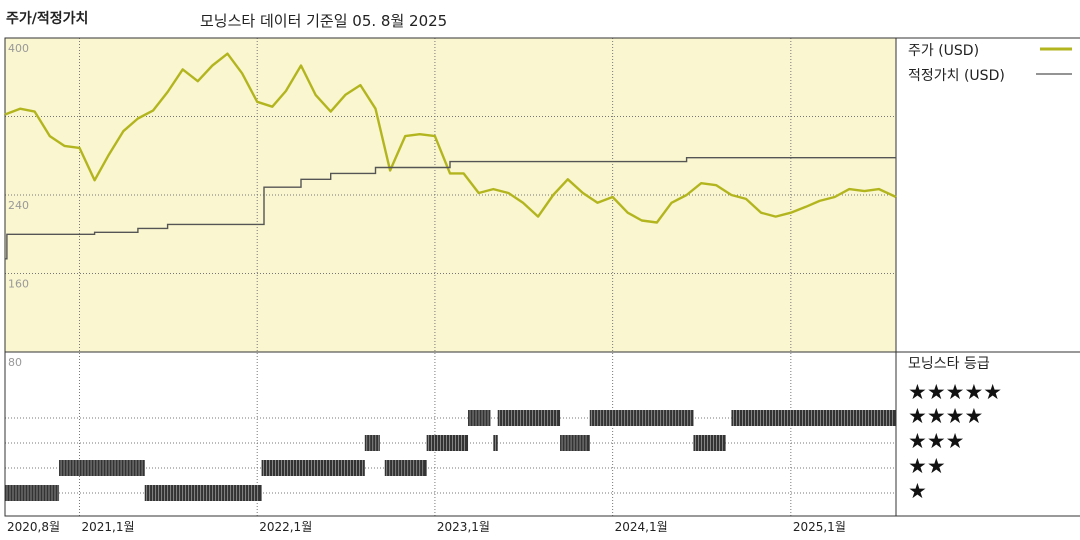 This screenshot has width=1080, height=540. Describe the element at coordinates (949, 364) in the screenshot. I see `rating-title: 모닝스타 등급` at that location.